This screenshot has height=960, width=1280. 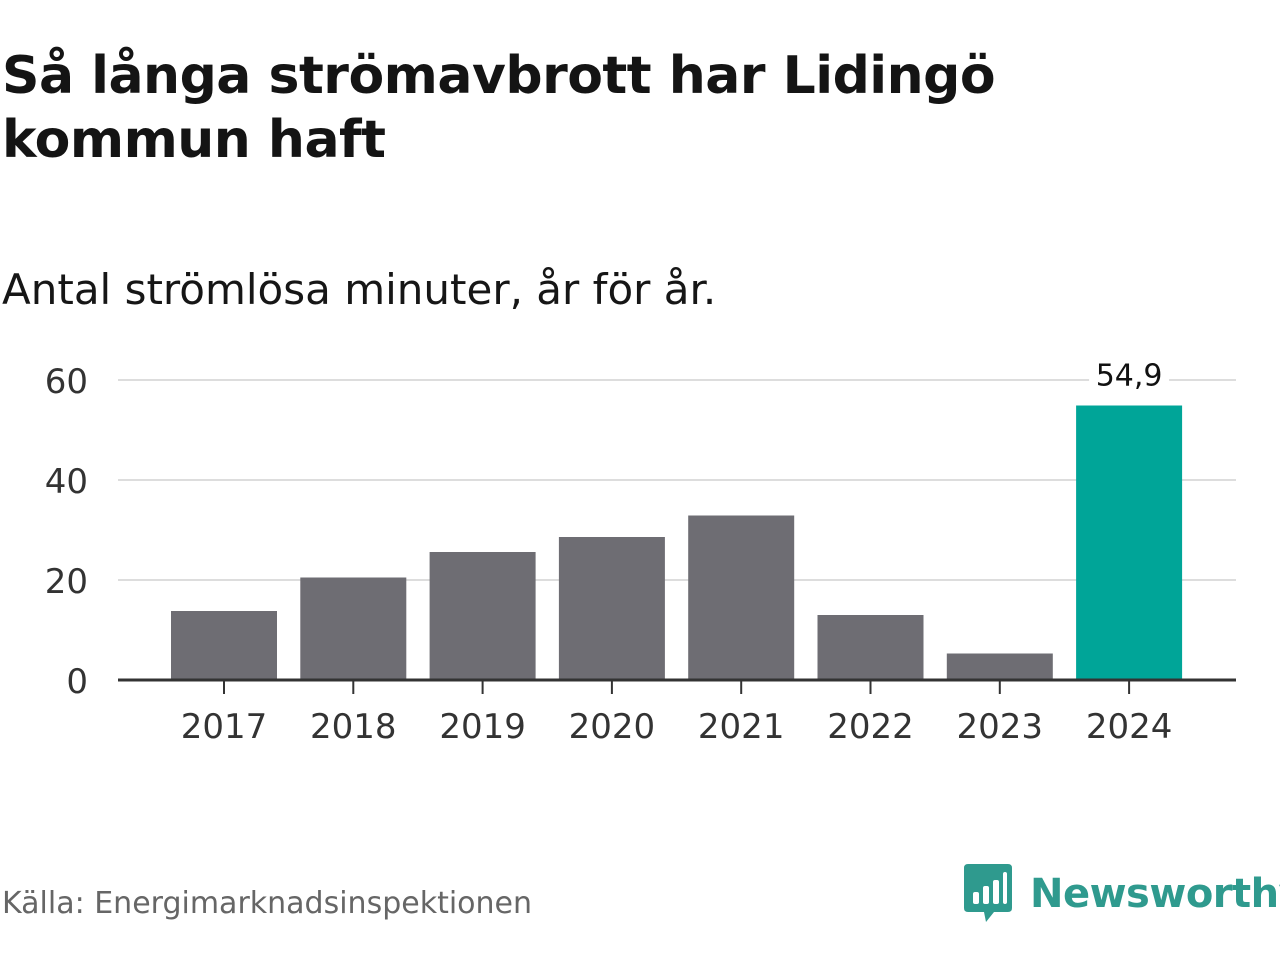 I want to click on brand-name: Newsworthy, so click(x=1155, y=894).